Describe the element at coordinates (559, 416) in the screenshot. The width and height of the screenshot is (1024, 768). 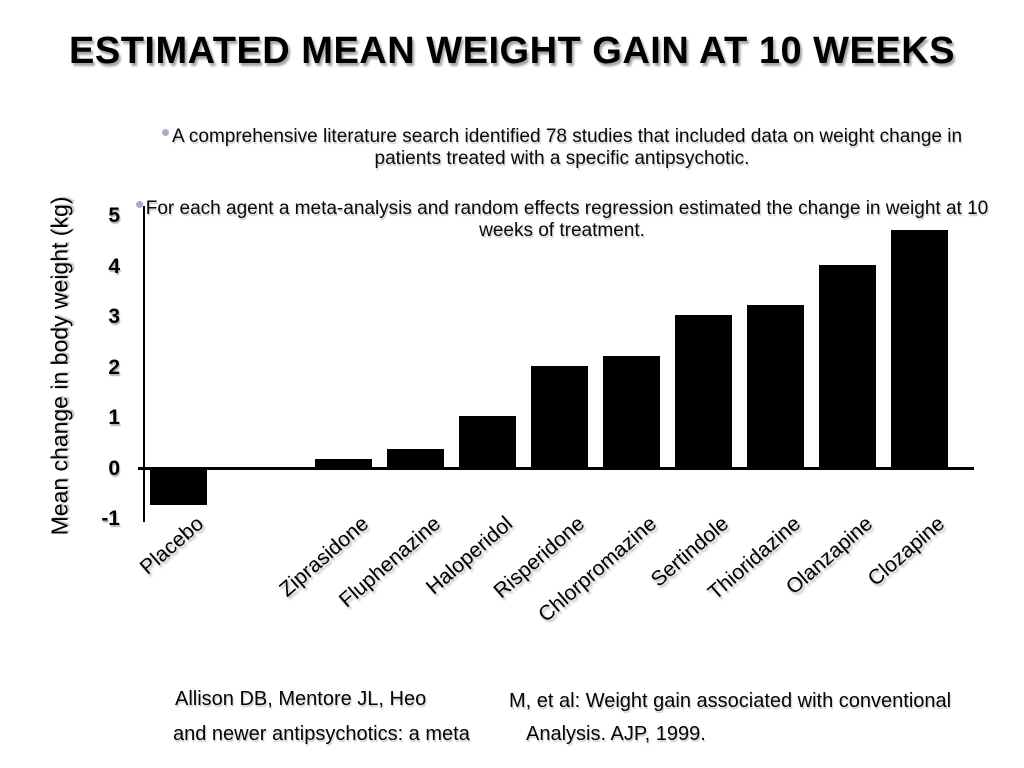
I see `bar-risperidone` at that location.